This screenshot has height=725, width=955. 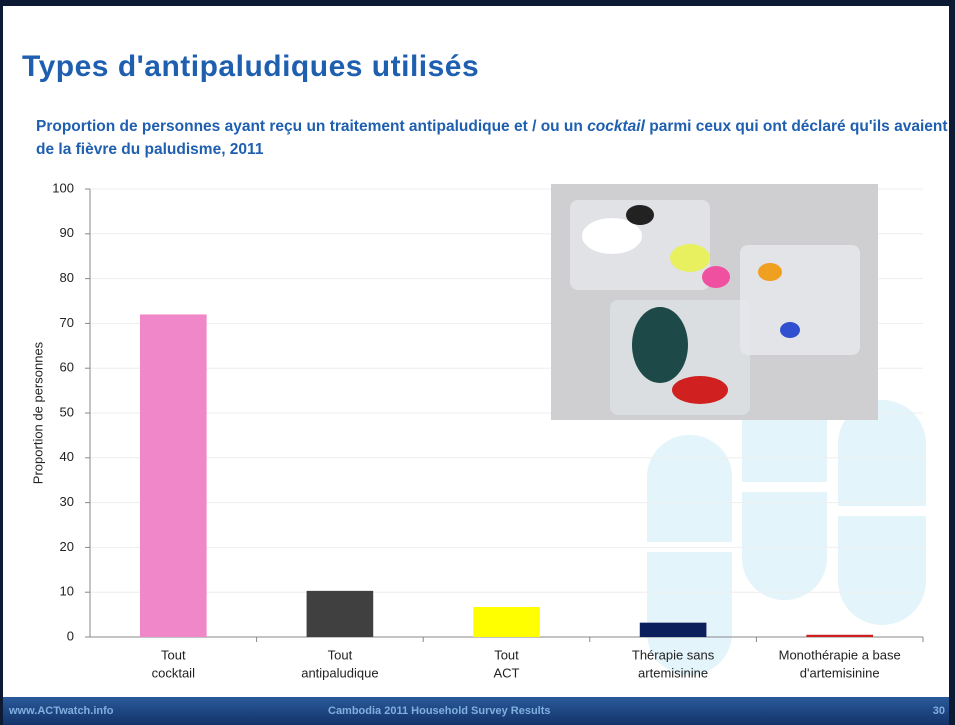 I want to click on y-tick-label: 90, so click(x=67, y=232).